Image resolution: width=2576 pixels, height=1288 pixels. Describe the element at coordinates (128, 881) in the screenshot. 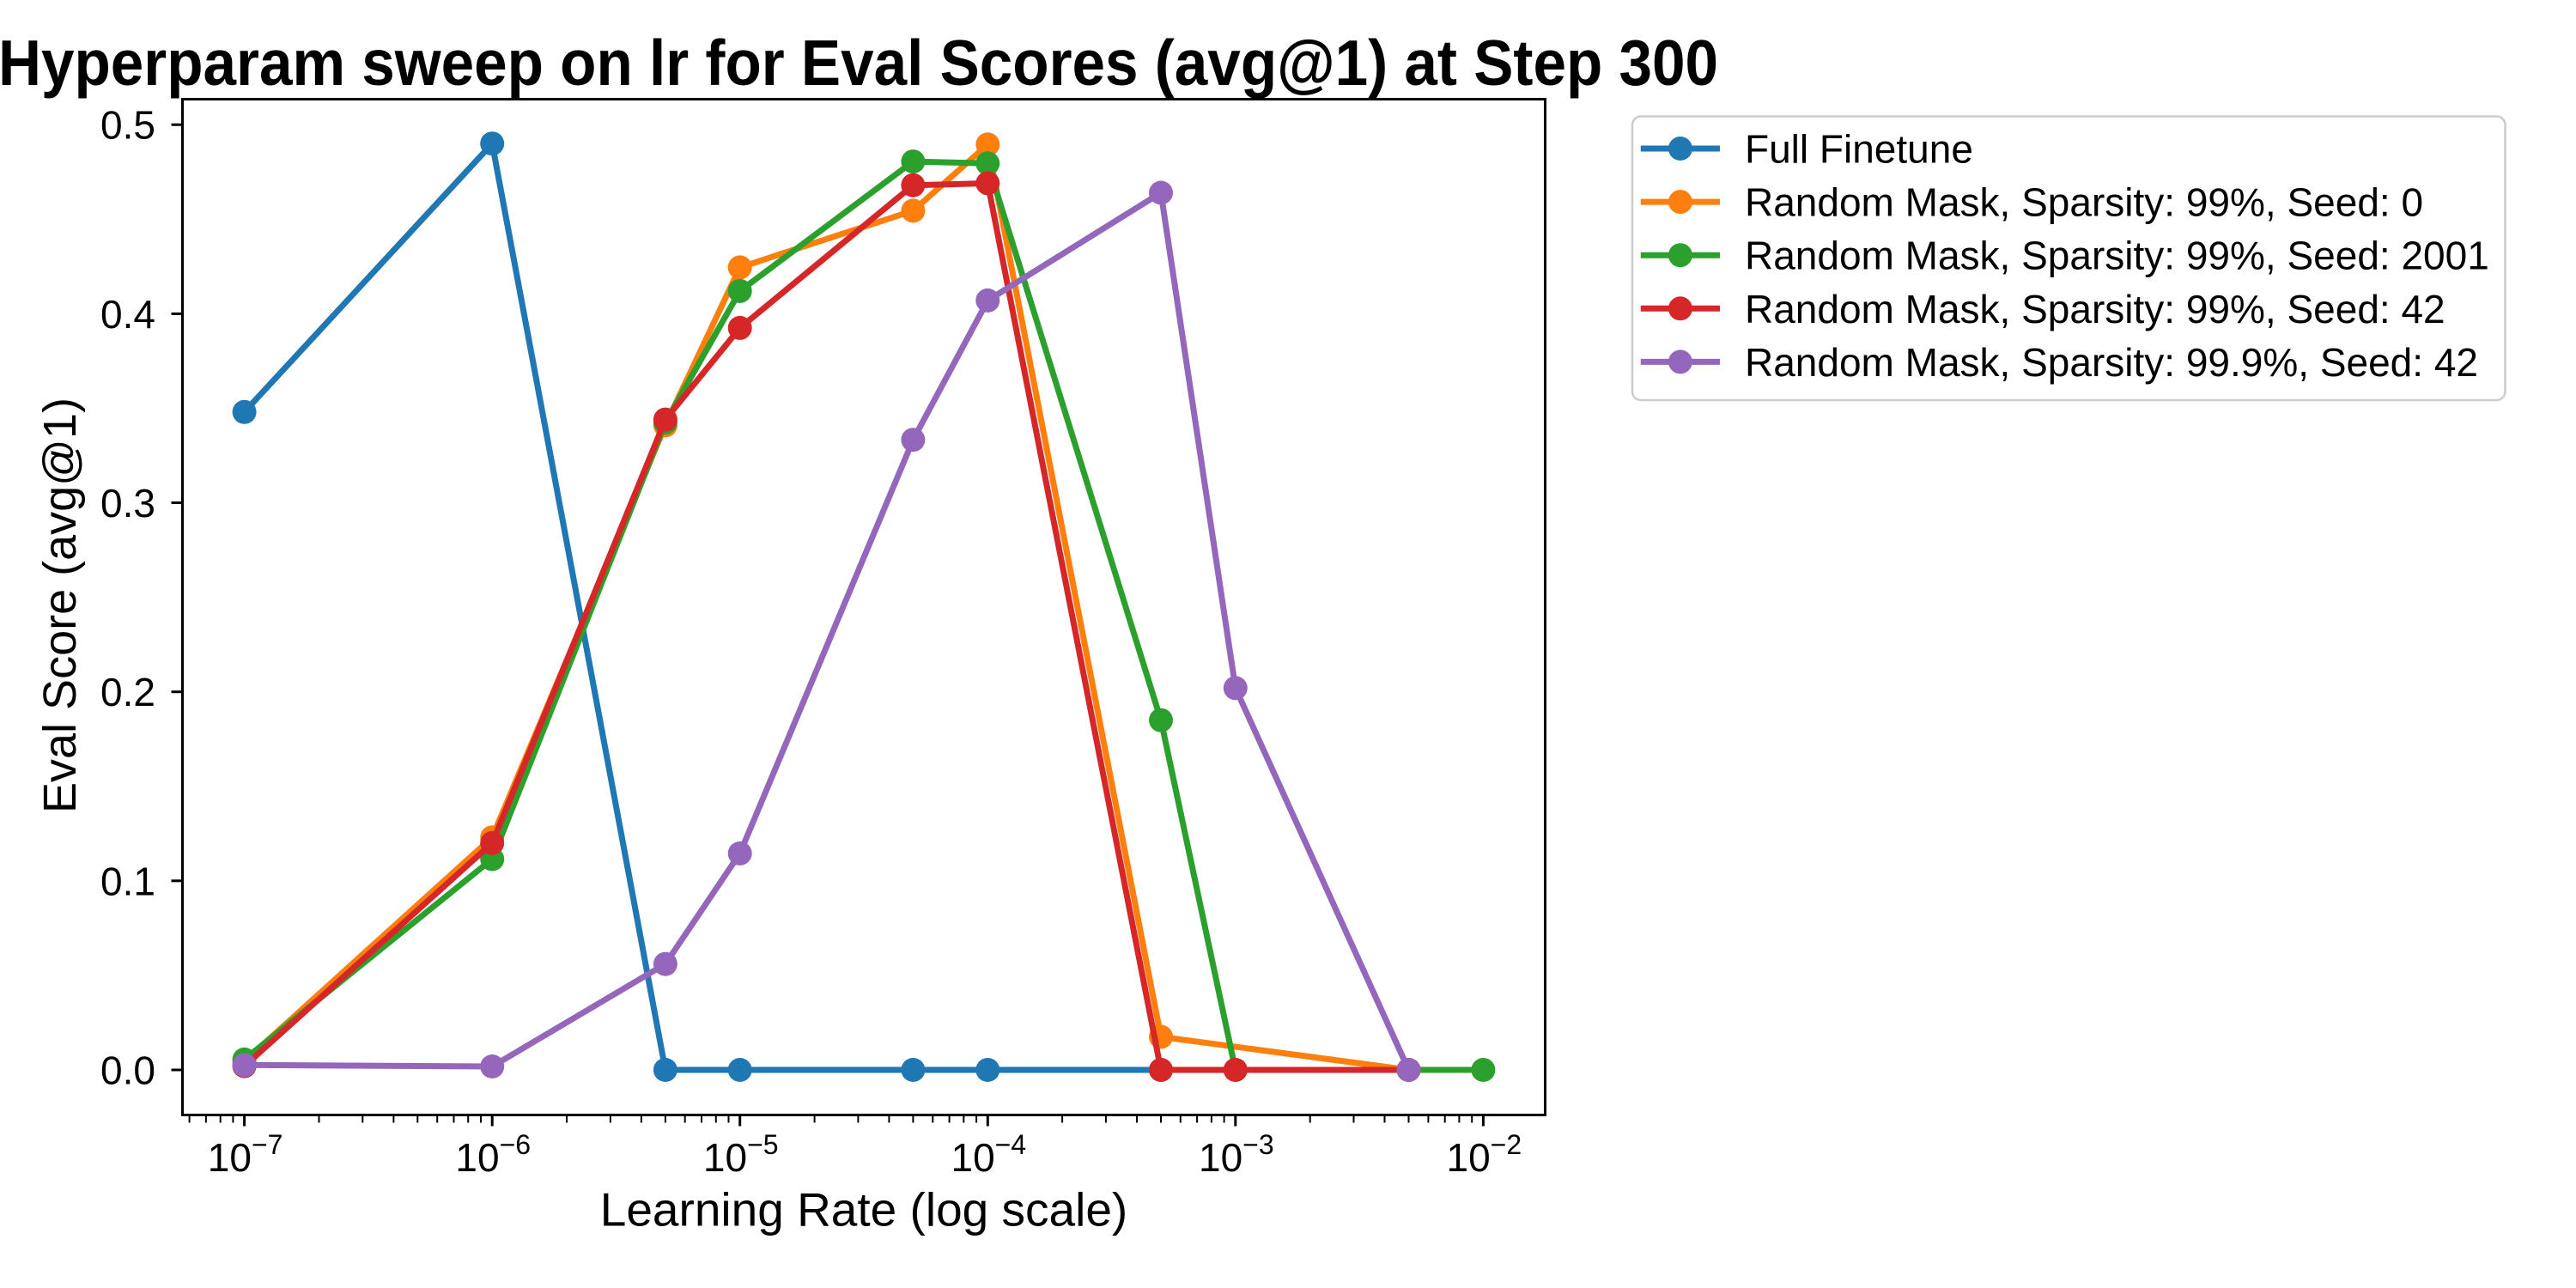

I see `svg-text: 0.1` at that location.